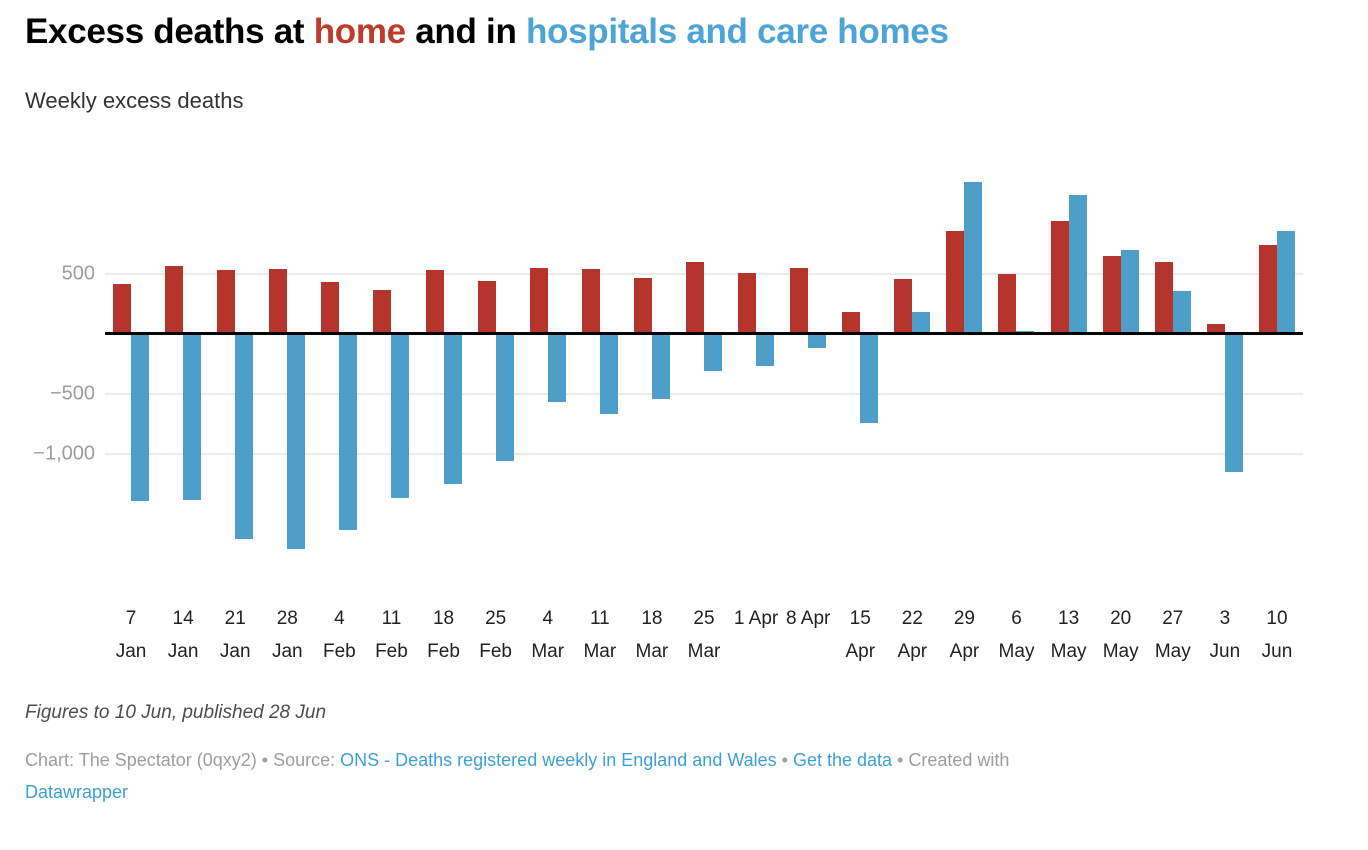  What do you see at coordinates (1173, 640) in the screenshot?
I see `x-tick-label: 27 May` at bounding box center [1173, 640].